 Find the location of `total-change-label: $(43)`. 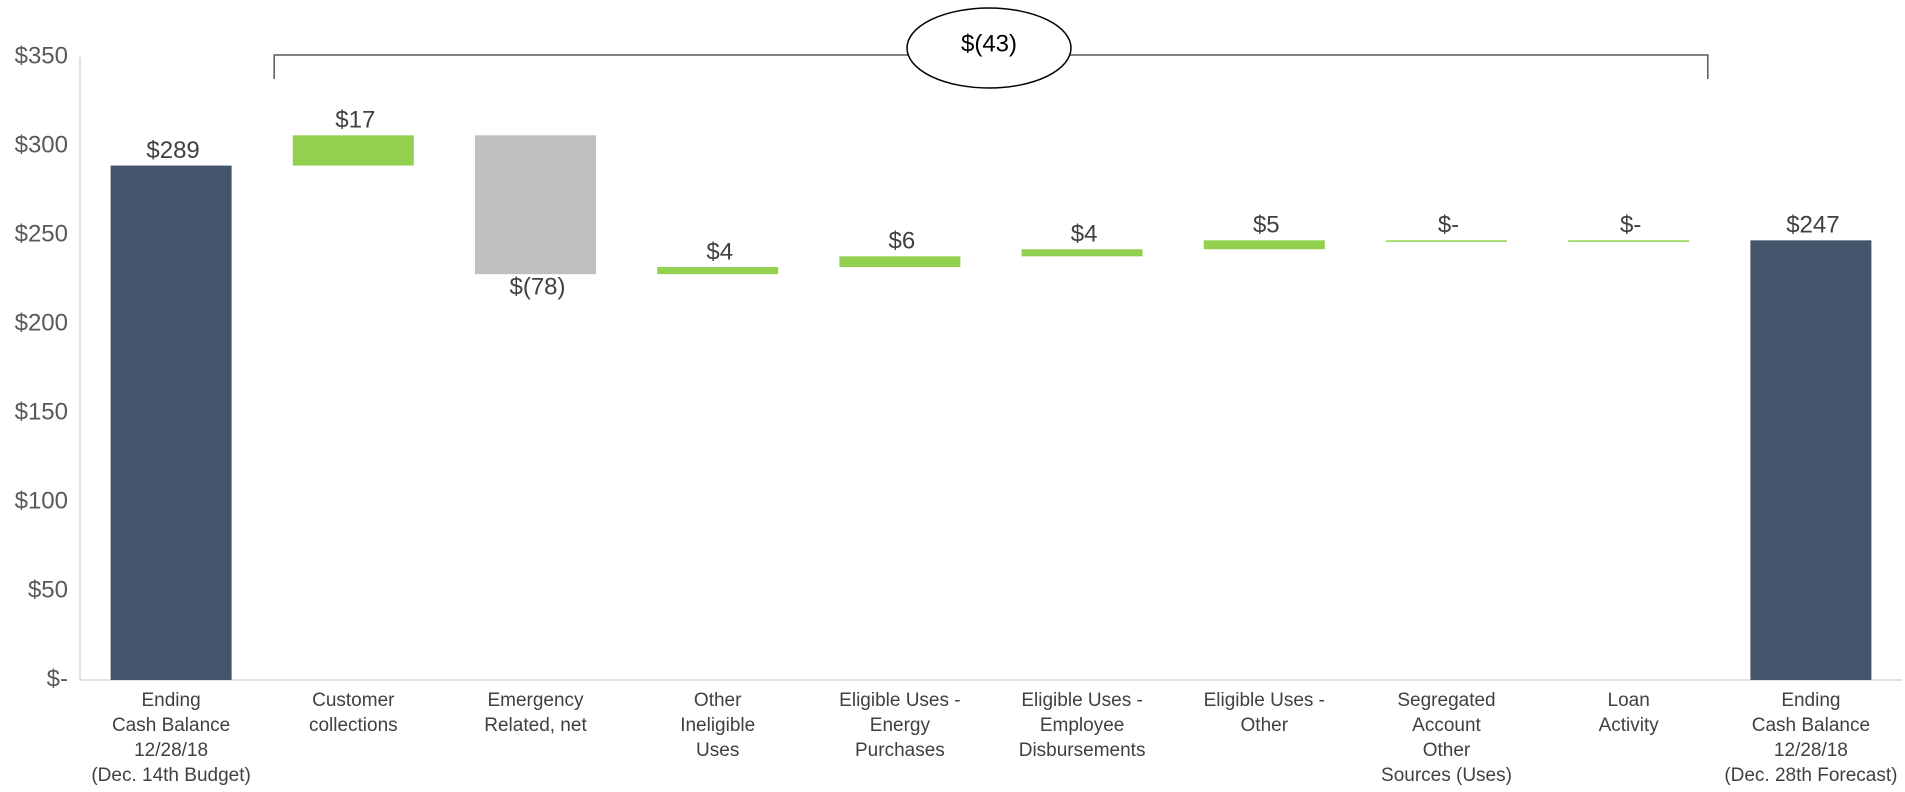

total-change-label: $(43) is located at coordinates (989, 43).